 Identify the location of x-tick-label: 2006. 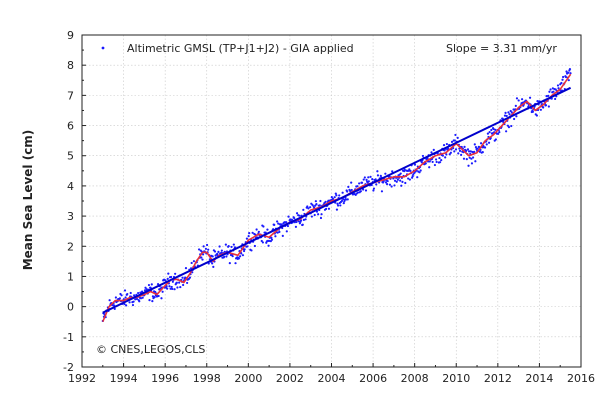
(373, 378).